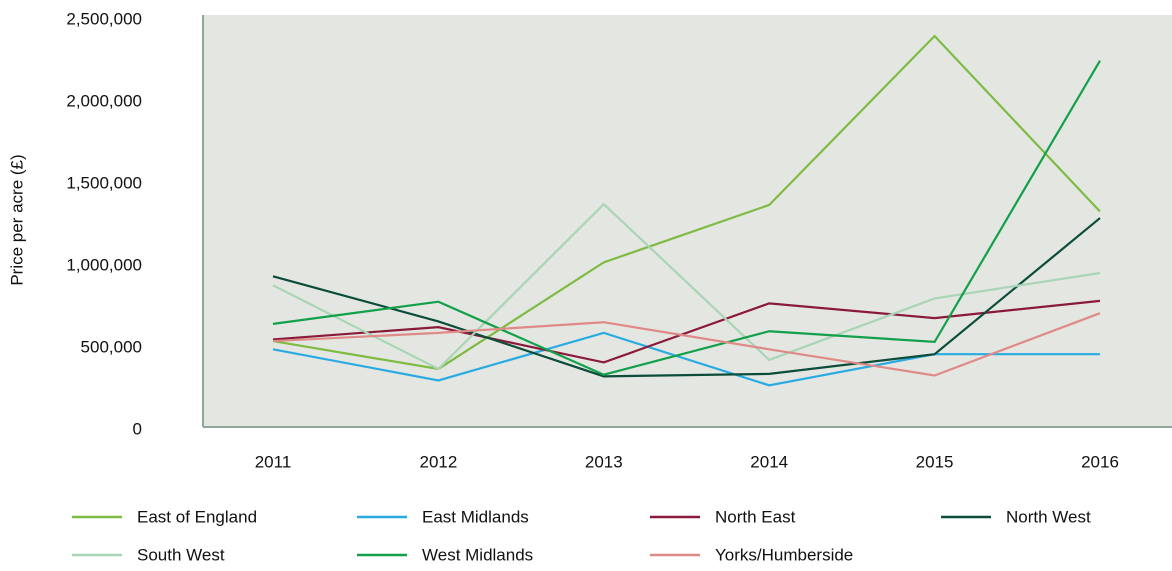 Image resolution: width=1172 pixels, height=571 pixels. Describe the element at coordinates (111, 346) in the screenshot. I see `y-tick-label: 500,000` at that location.